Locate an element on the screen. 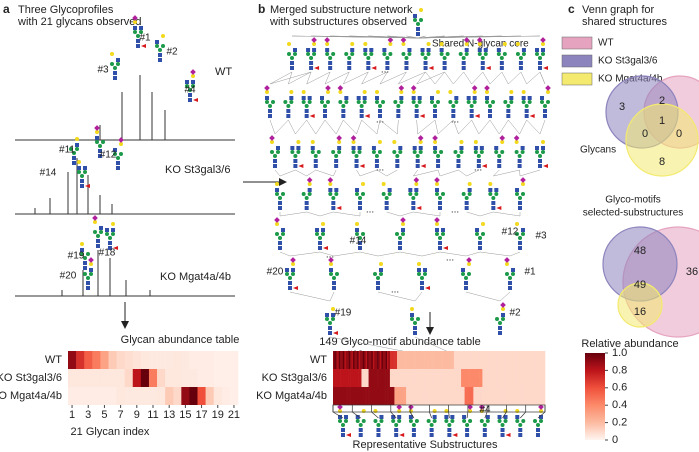  x-axis-label: Representative Substructures is located at coordinates (425, 445).